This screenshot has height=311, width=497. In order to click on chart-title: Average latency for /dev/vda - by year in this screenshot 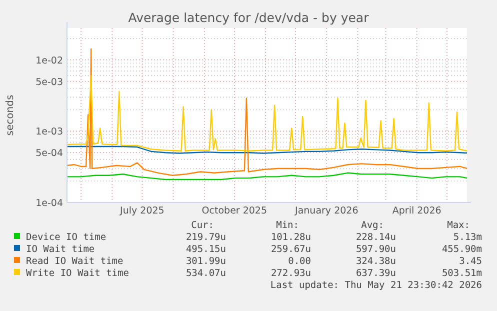, I will do `click(249, 17)`.